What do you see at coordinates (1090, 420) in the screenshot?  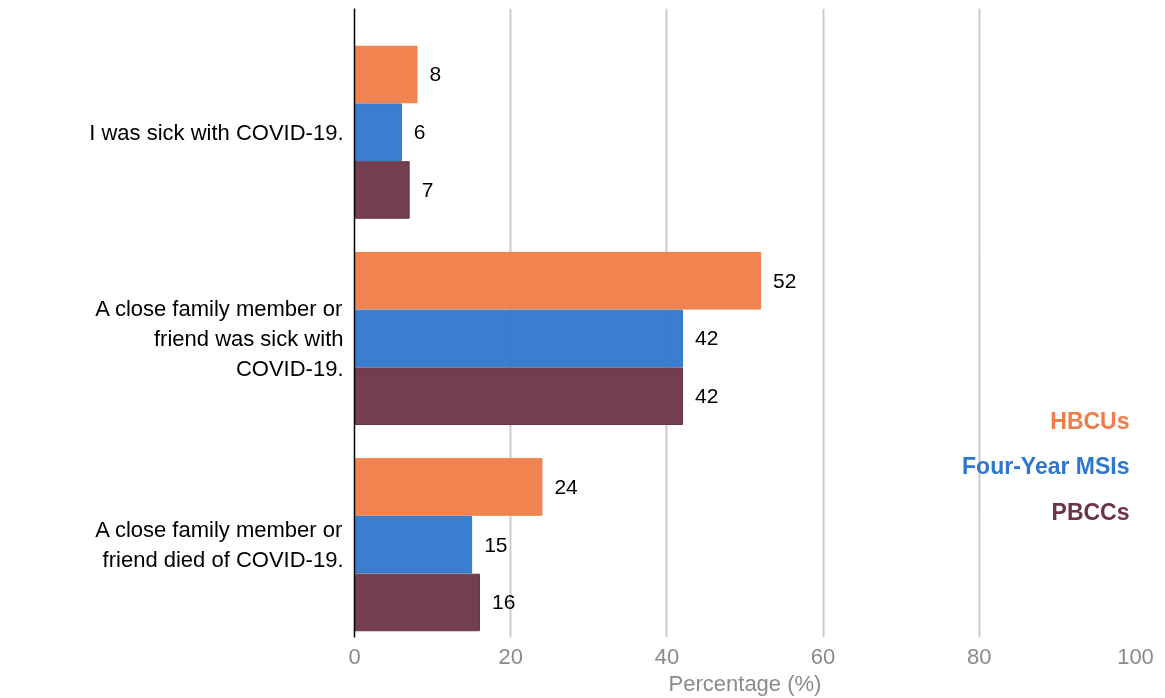 I see `text: HBCUs` at bounding box center [1090, 420].